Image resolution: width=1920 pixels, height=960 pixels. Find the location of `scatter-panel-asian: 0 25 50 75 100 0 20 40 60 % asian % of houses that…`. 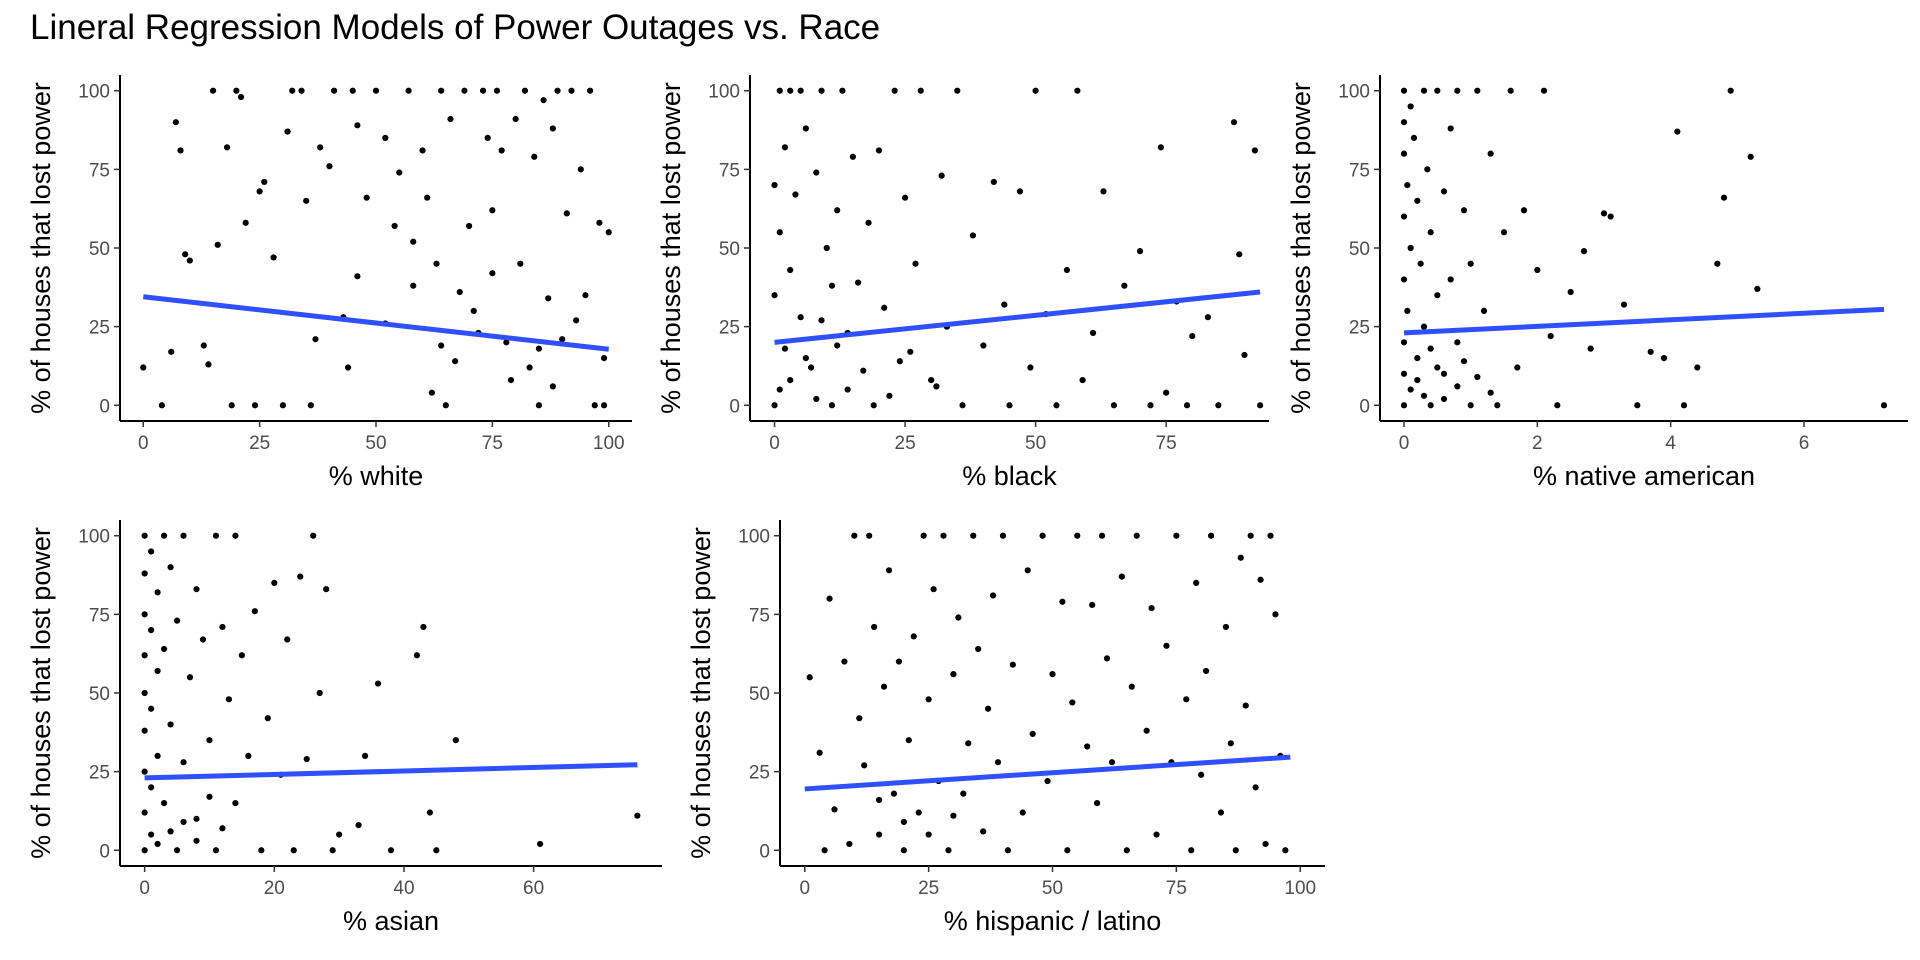

scatter-panel-asian: 0 25 50 75 100 0 20 40 60 % asian % of houses that… is located at coordinates (344, 728).